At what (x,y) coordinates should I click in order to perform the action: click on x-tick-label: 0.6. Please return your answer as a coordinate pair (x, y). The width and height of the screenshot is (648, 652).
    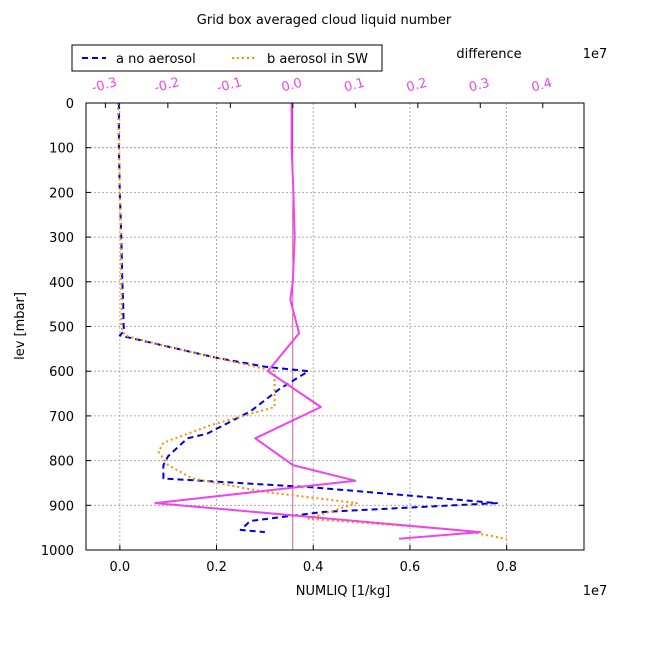
    Looking at the image, I should click on (410, 567).